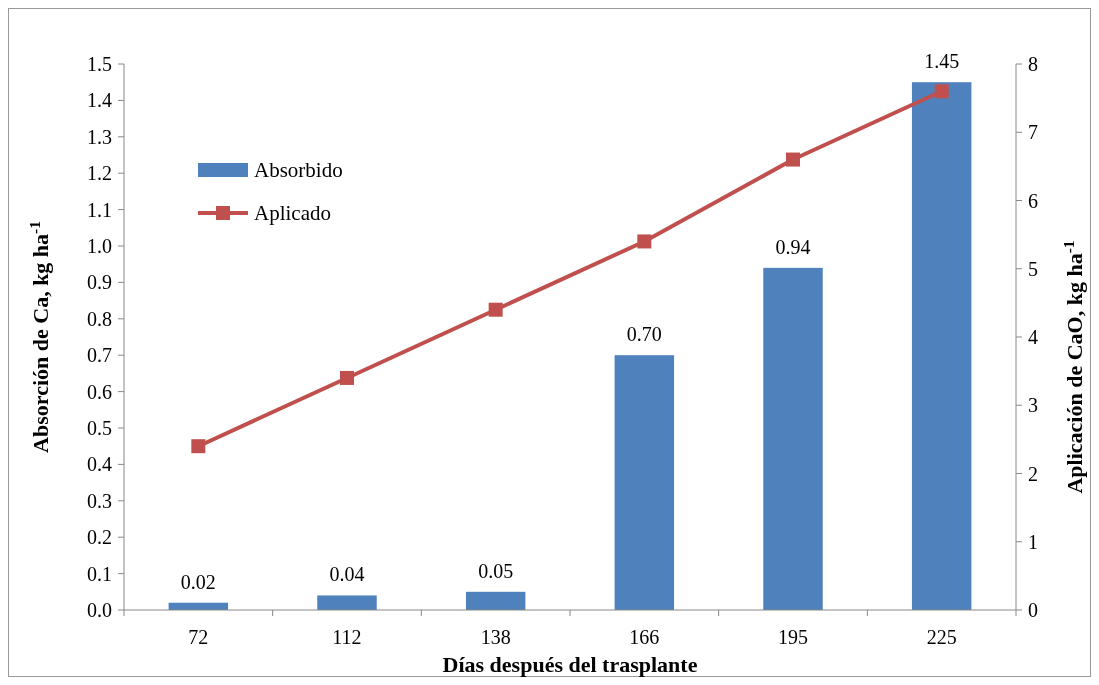 This screenshot has width=1099, height=685. I want to click on y-tick-label: 0.4, so click(99, 464).